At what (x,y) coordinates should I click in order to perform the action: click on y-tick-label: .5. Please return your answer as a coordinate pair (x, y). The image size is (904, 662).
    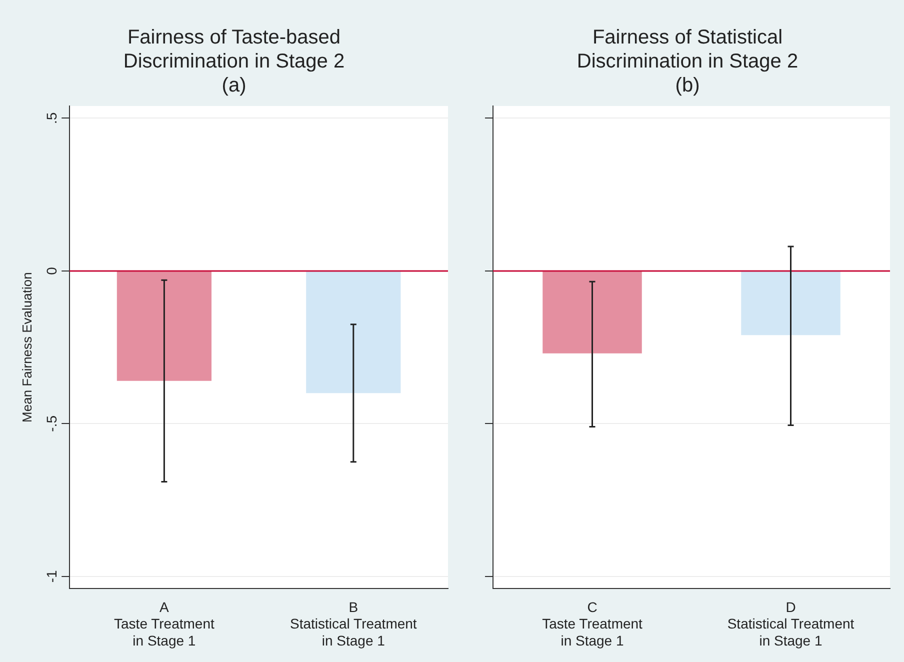
    Looking at the image, I should click on (51, 118).